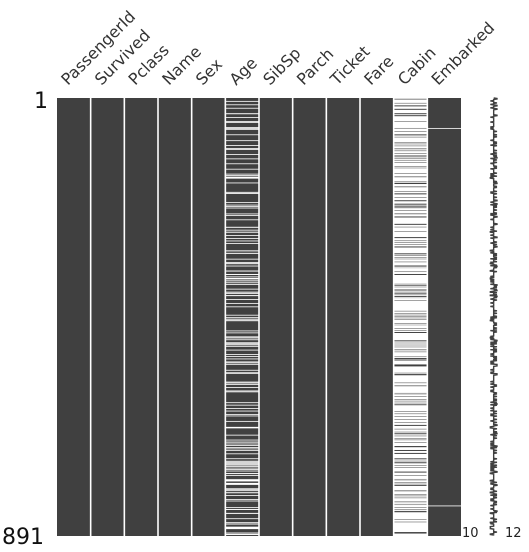 Image resolution: width=529 pixels, height=552 pixels. Describe the element at coordinates (342, 317) in the screenshot. I see `matrix-column-ticket` at that location.